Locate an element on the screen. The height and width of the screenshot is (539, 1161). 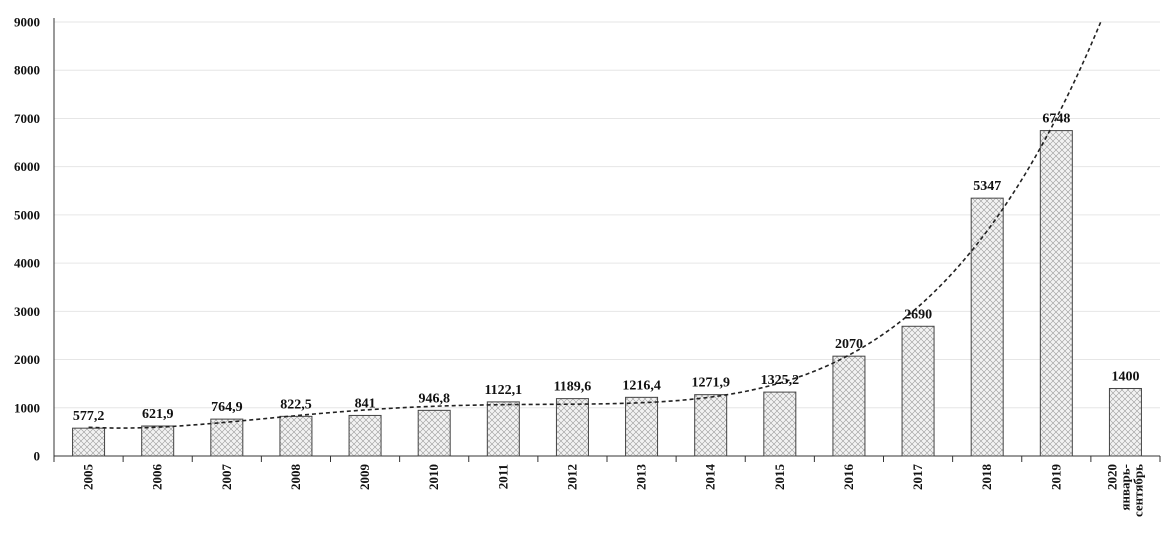
x-tick-label: 2016 is located at coordinates (848, 477).